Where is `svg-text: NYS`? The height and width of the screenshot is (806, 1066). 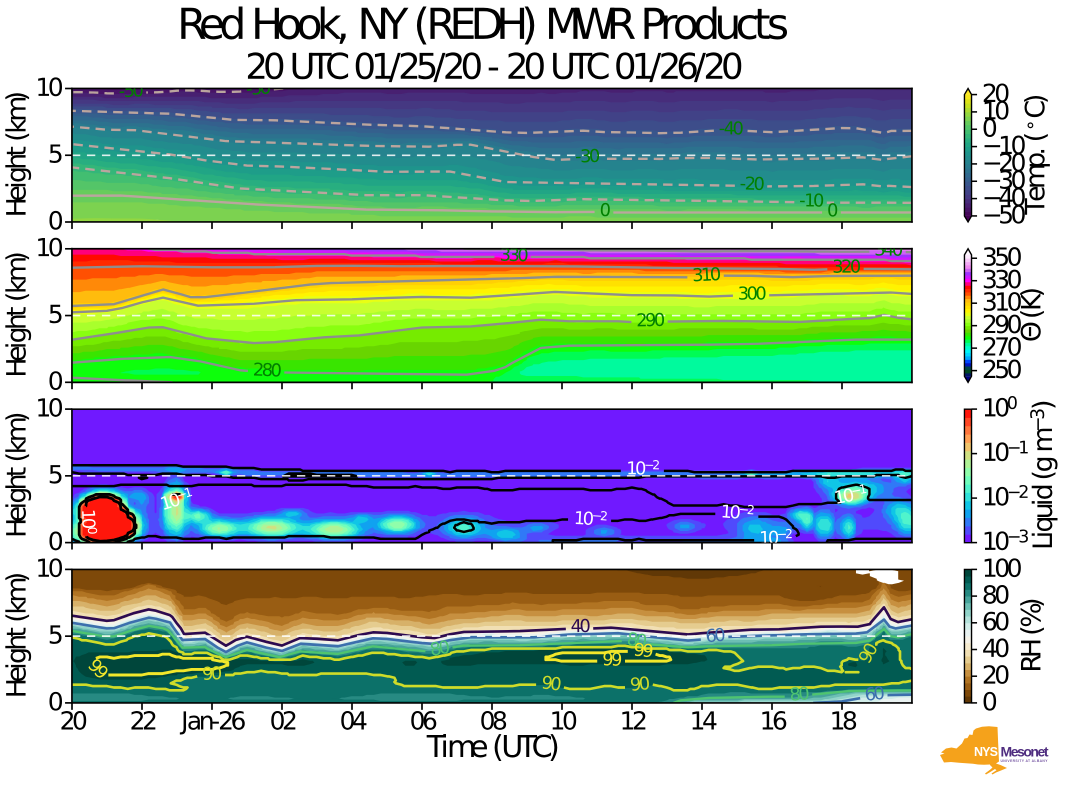
svg-text: NYS is located at coordinates (986, 752).